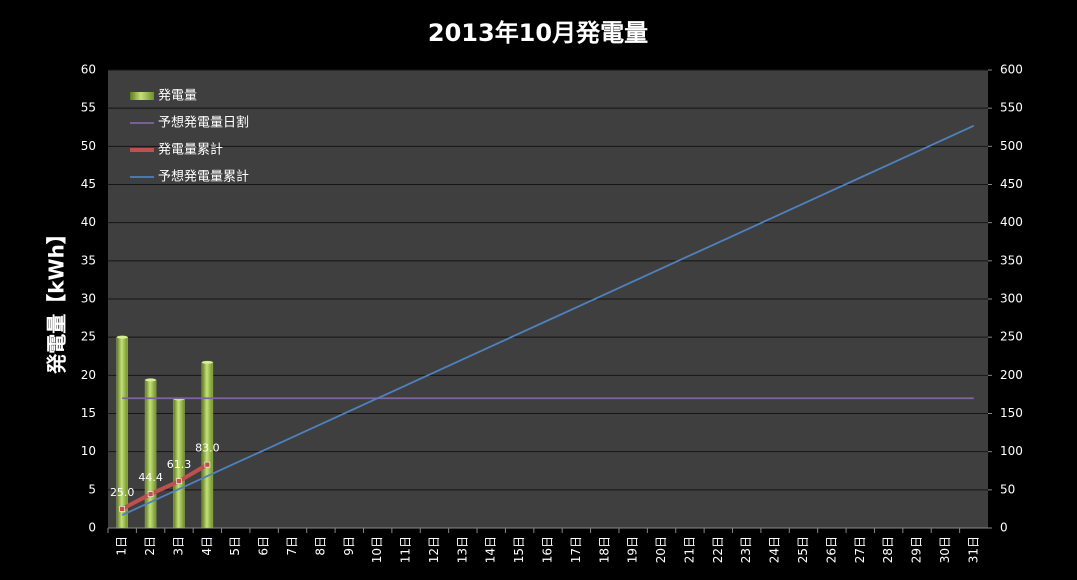 The height and width of the screenshot is (580, 1077). What do you see at coordinates (203, 177) in the screenshot?
I see `legend-label: 予想発電量累計` at bounding box center [203, 177].